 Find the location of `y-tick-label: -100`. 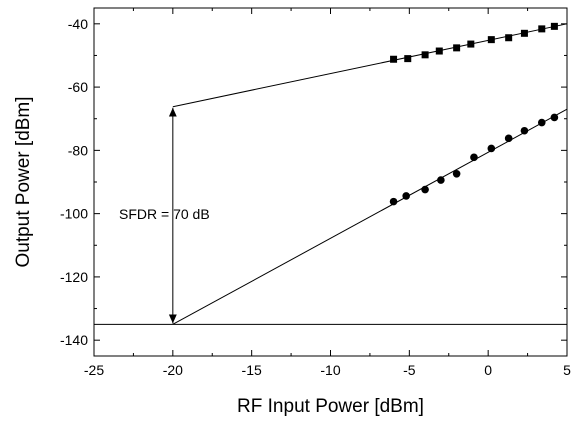

y-tick-label: -100 is located at coordinates (74, 214).